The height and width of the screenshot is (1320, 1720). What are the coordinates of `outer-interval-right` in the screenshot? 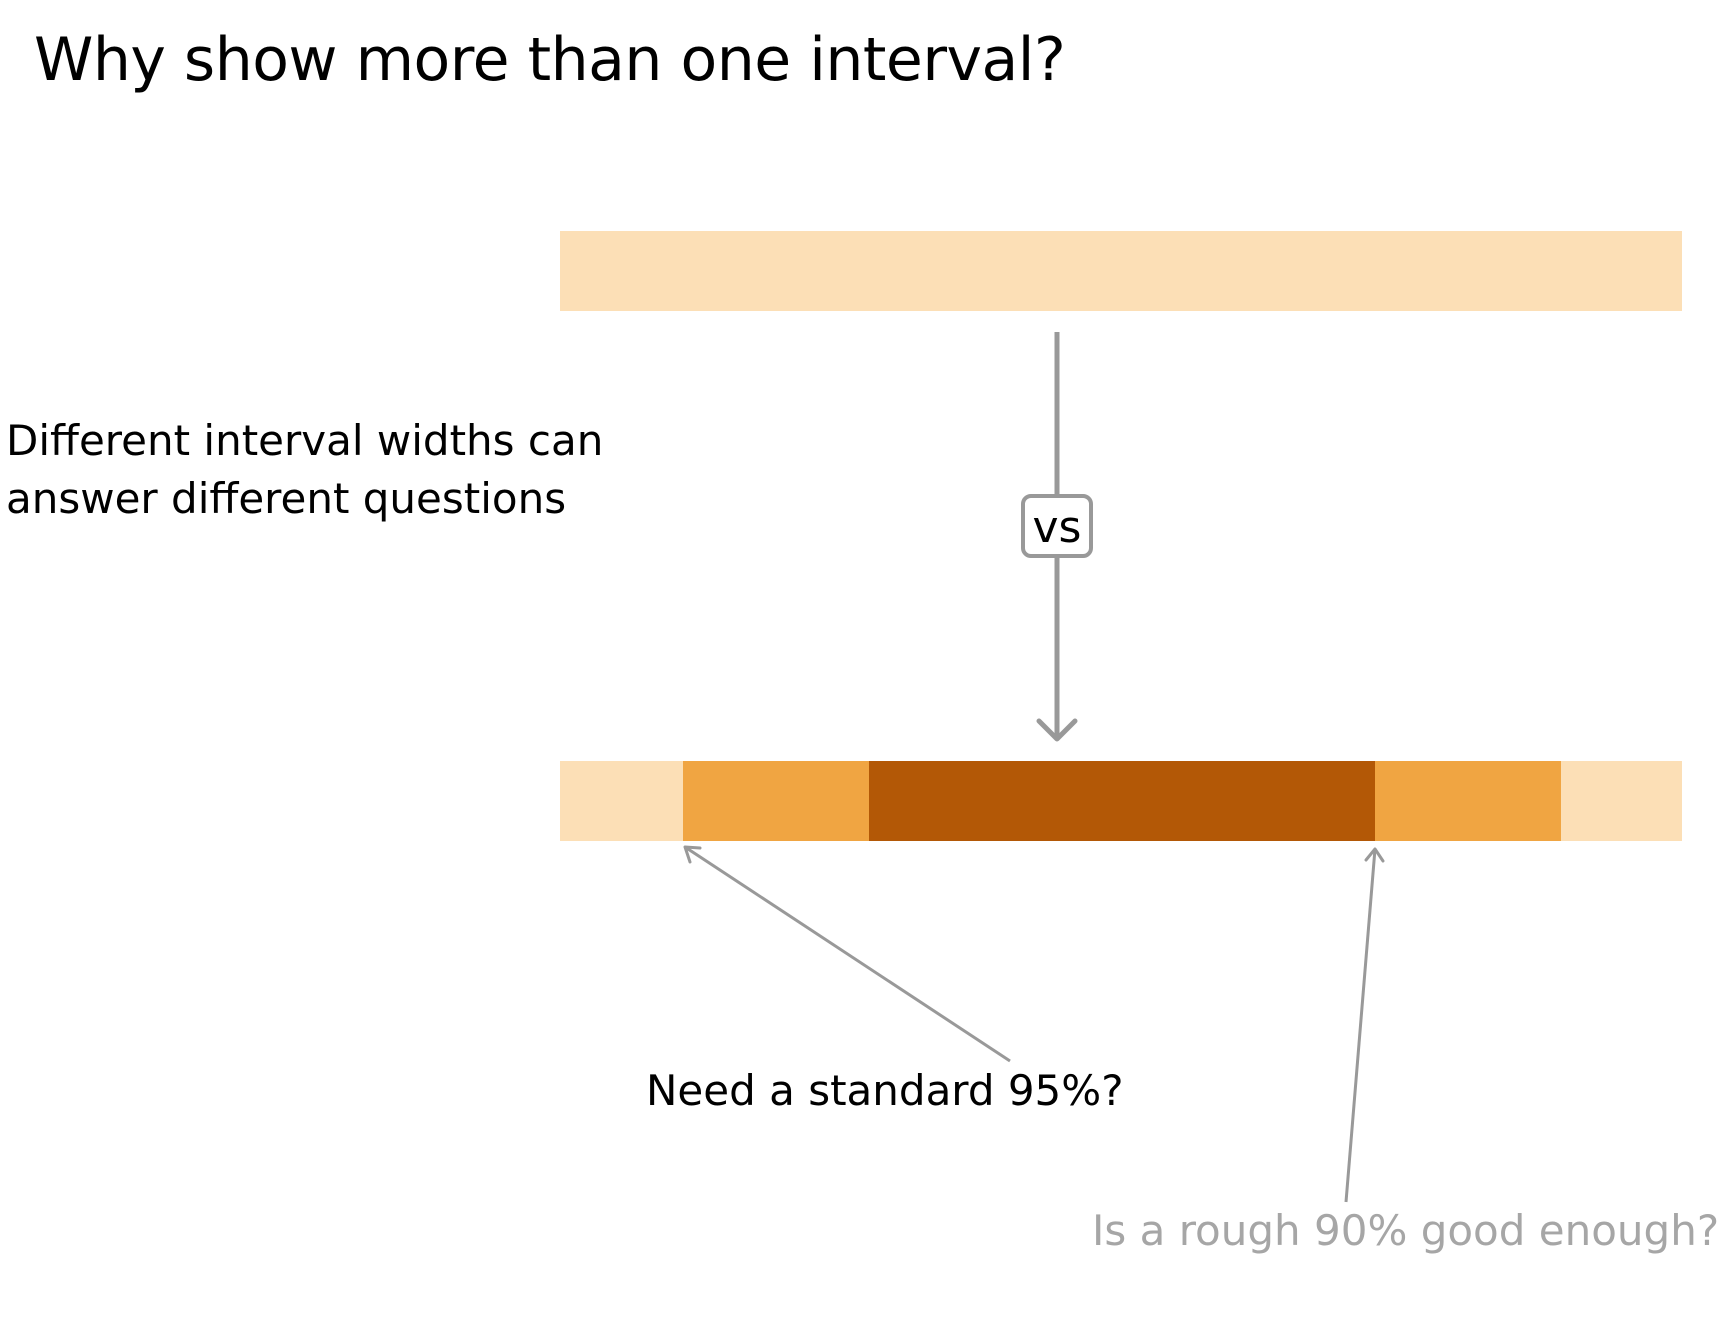 It's located at (1621, 801).